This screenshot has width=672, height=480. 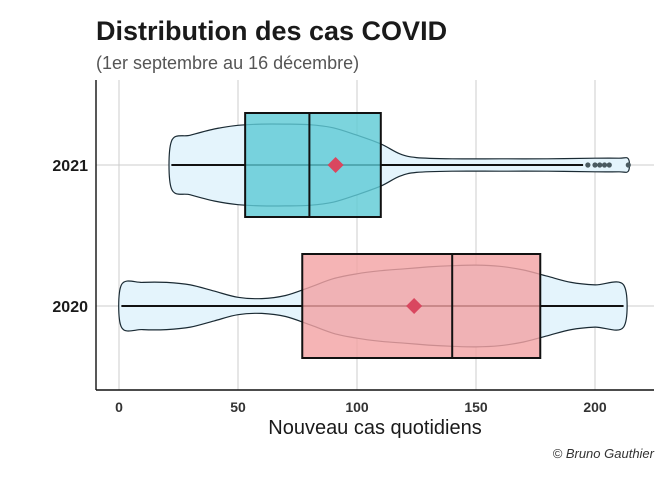 I want to click on chart-title: Distribution des cas COVID, so click(x=271, y=31).